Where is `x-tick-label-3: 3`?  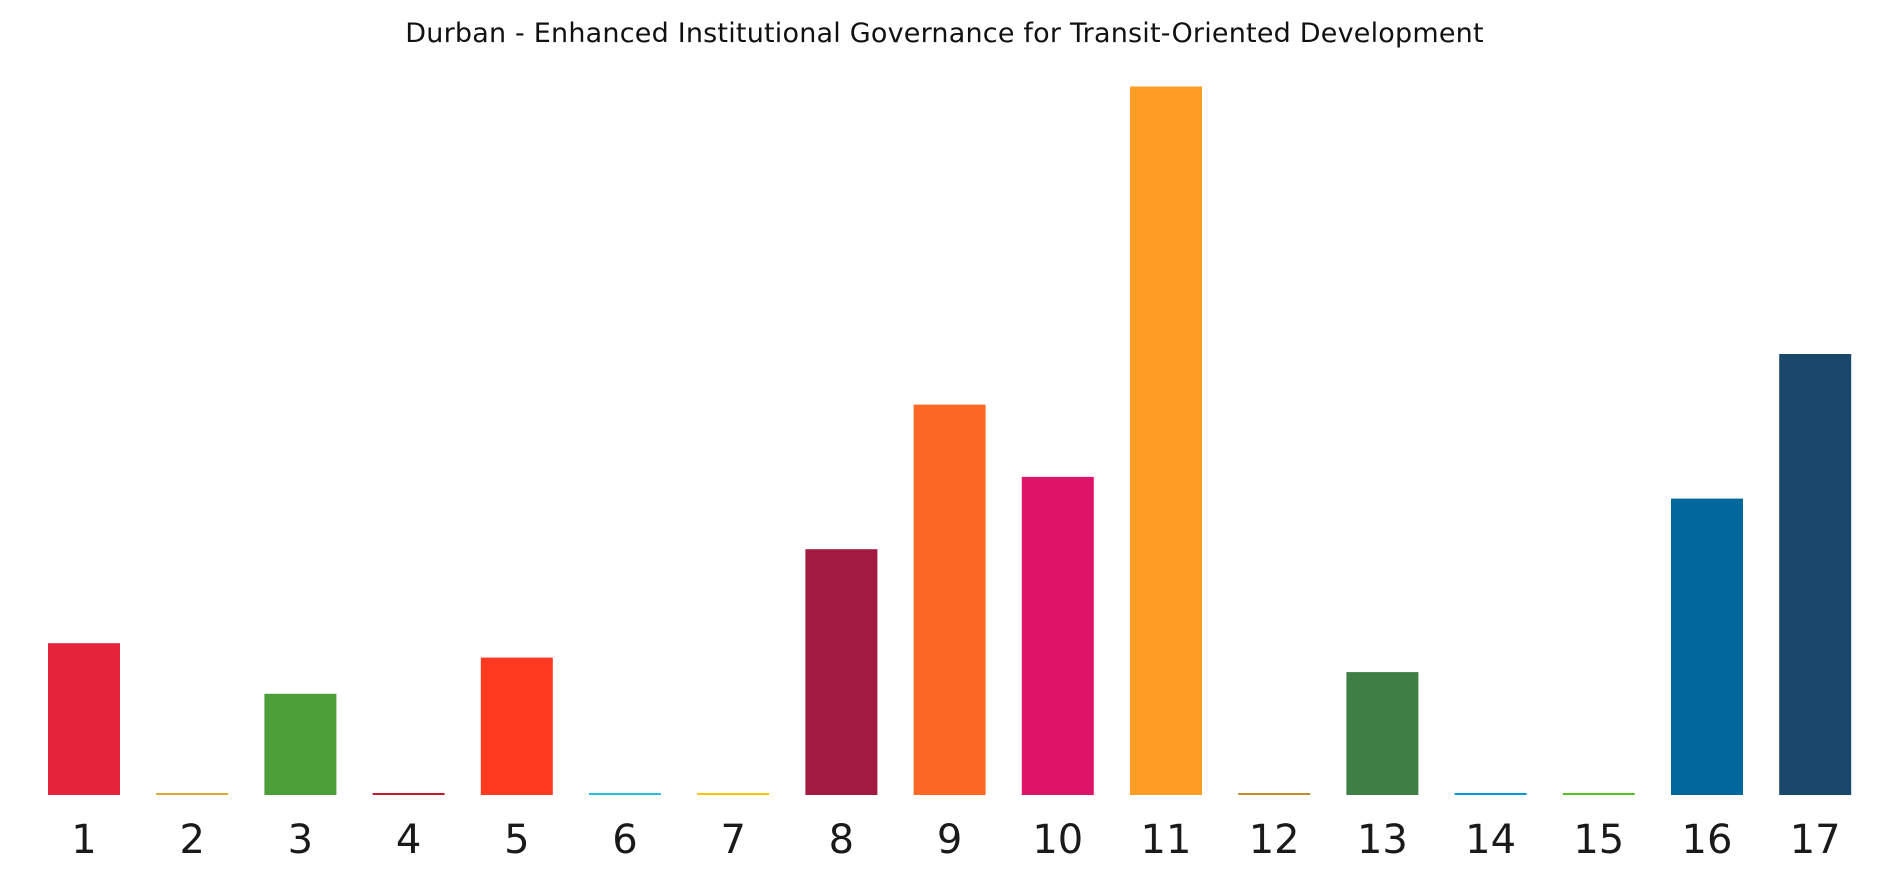
x-tick-label-3: 3 is located at coordinates (300, 840).